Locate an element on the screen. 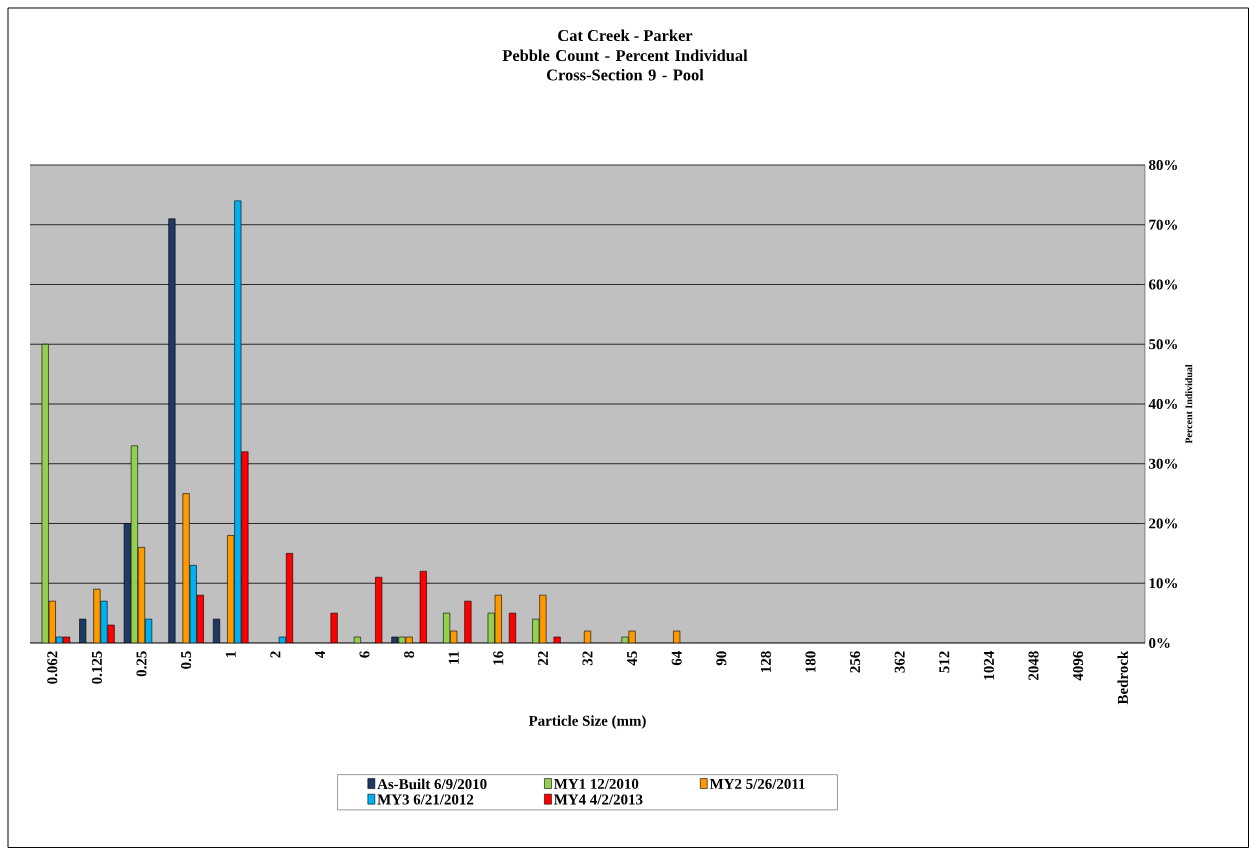 Image resolution: width=1249 pixels, height=848 pixels. y-tick-label: 10% is located at coordinates (1163, 583).